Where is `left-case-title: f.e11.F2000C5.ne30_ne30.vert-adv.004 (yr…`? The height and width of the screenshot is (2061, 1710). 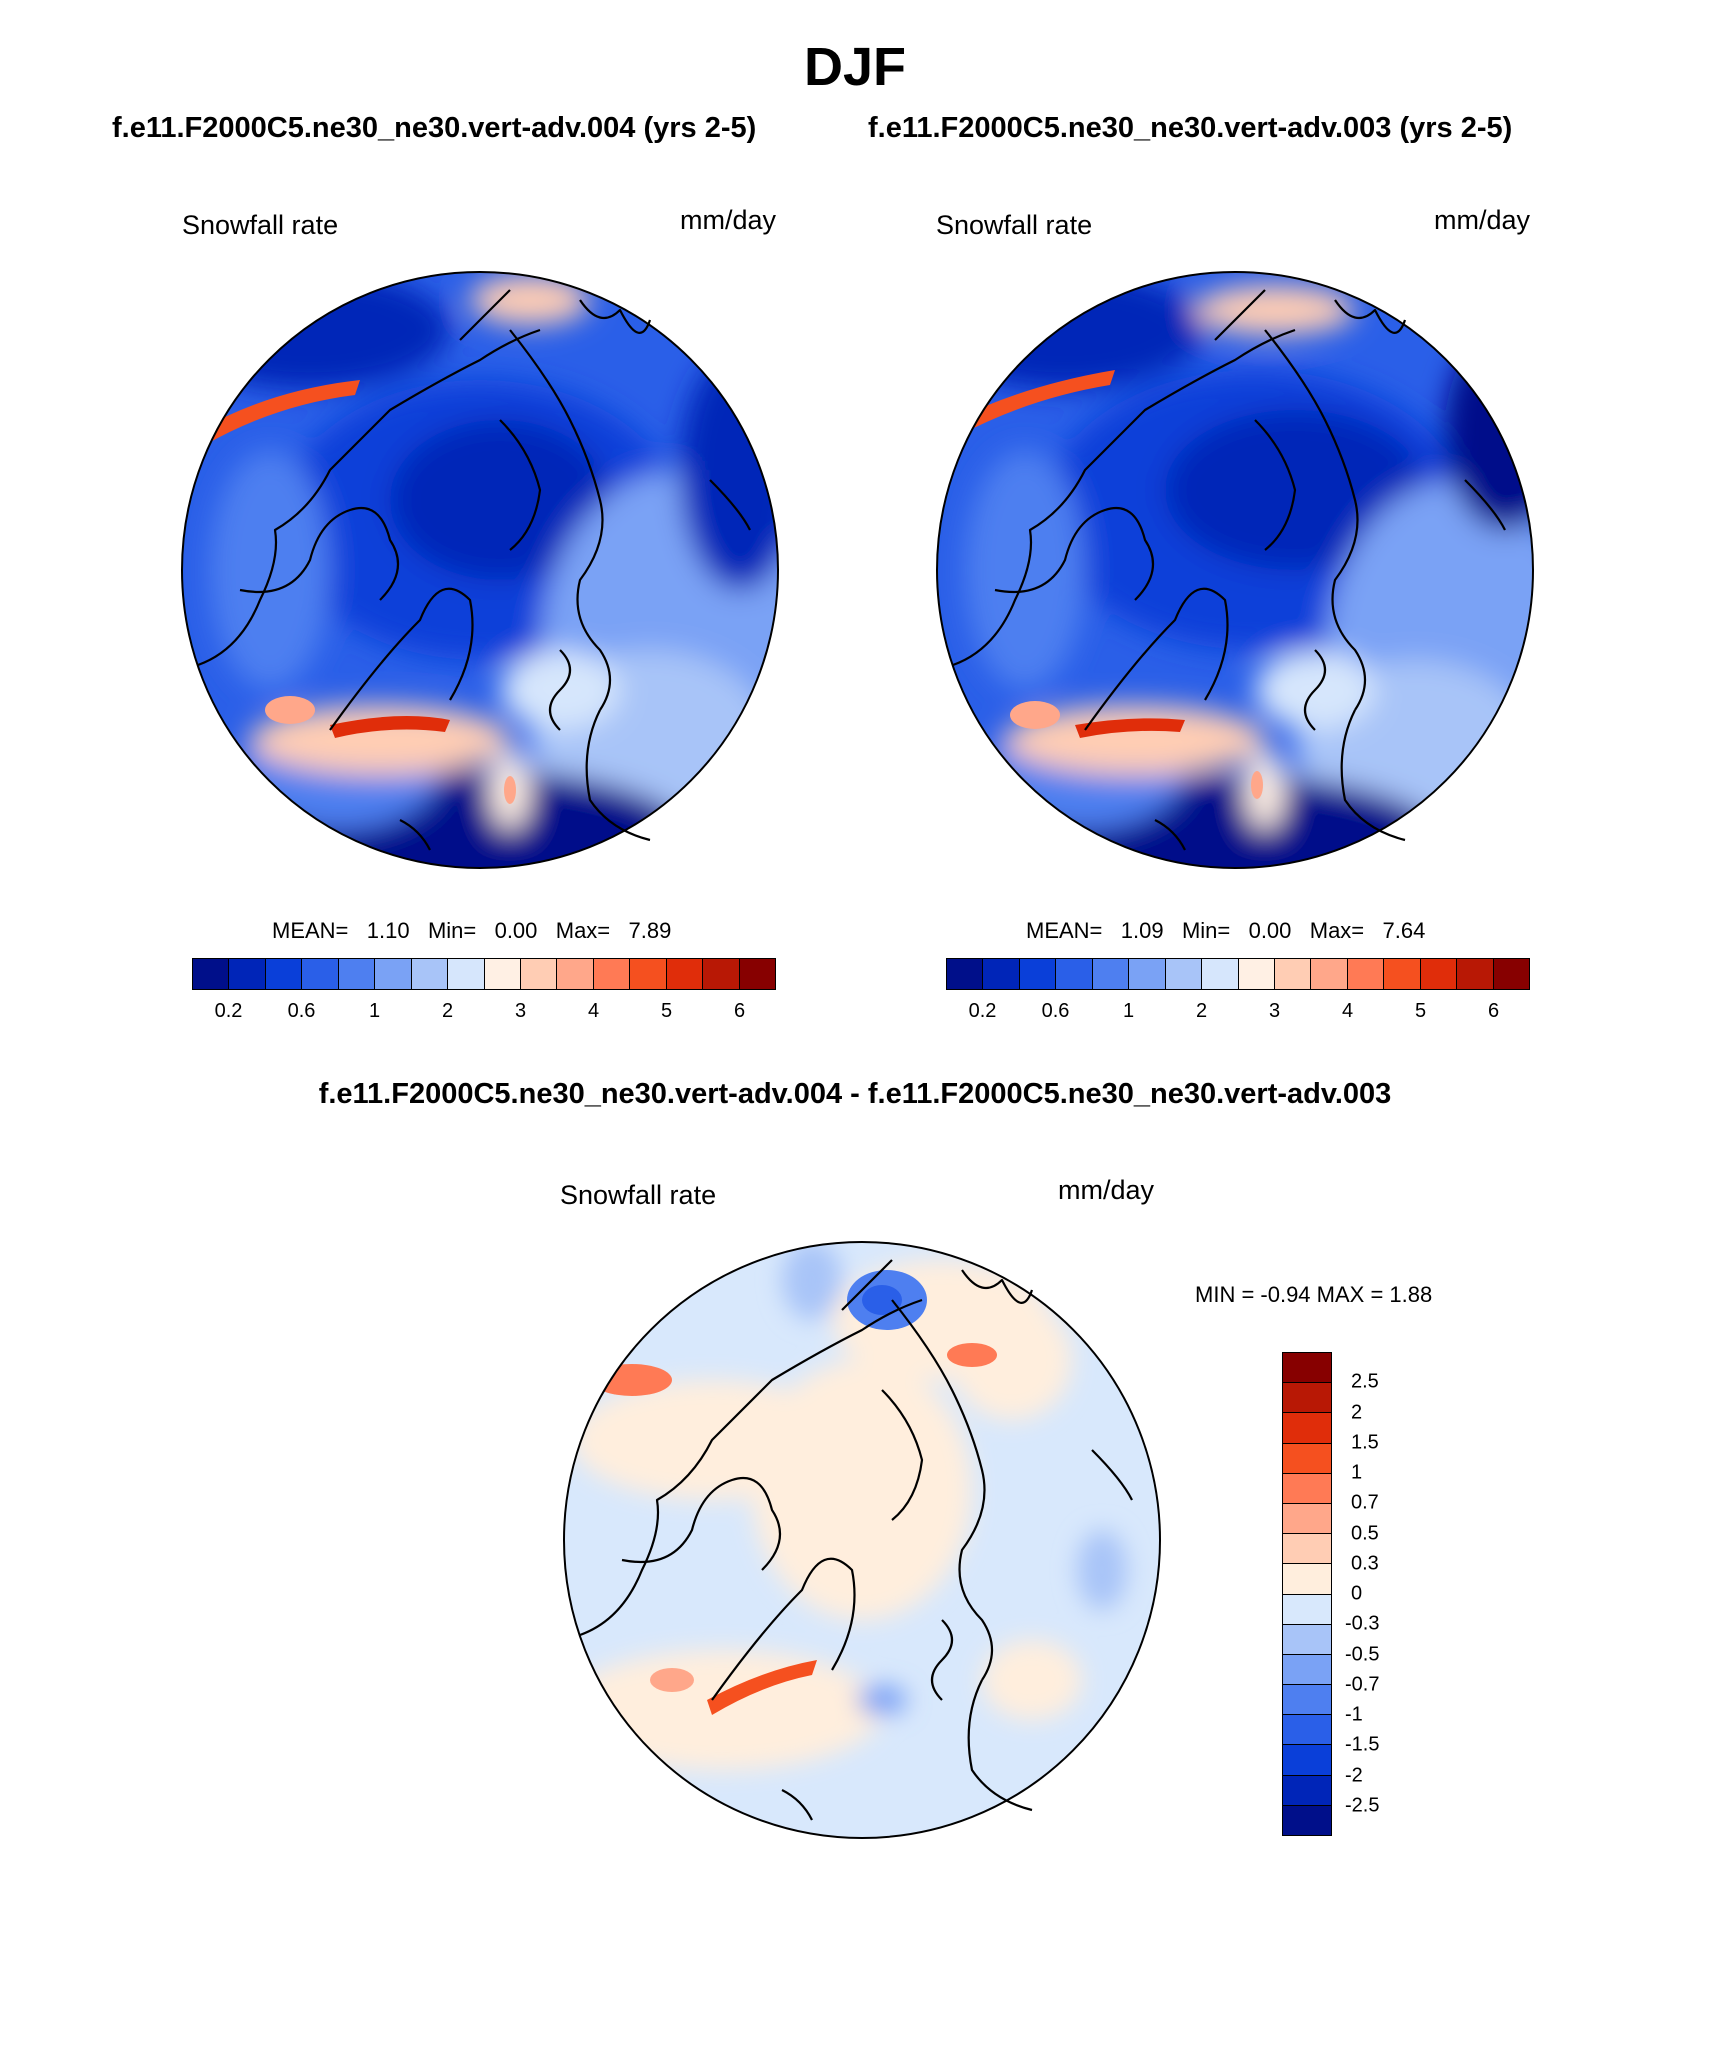 left-case-title: f.e11.F2000C5.ne30_ne30.vert-adv.004 (yr… is located at coordinates (434, 128).